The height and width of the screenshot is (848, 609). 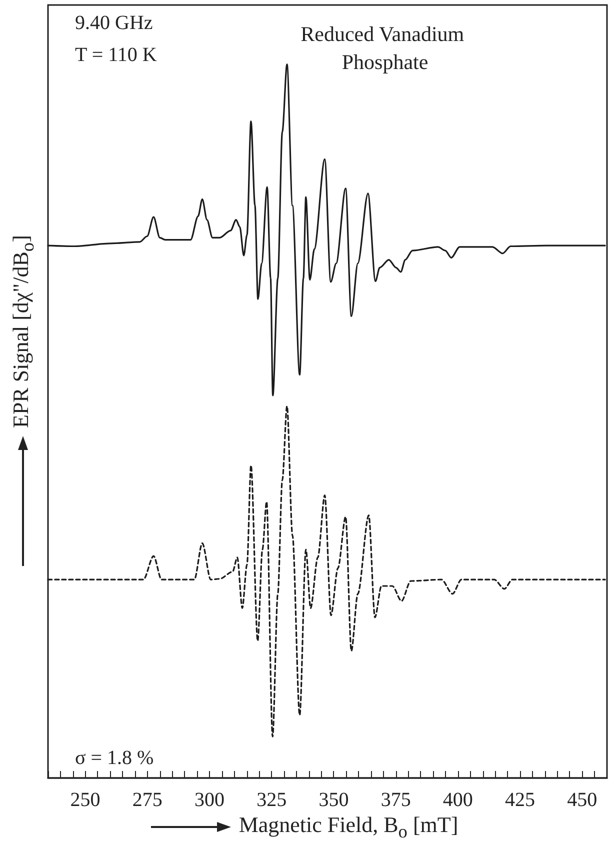 I want to click on text: 9.40 GHz, so click(x=114, y=23).